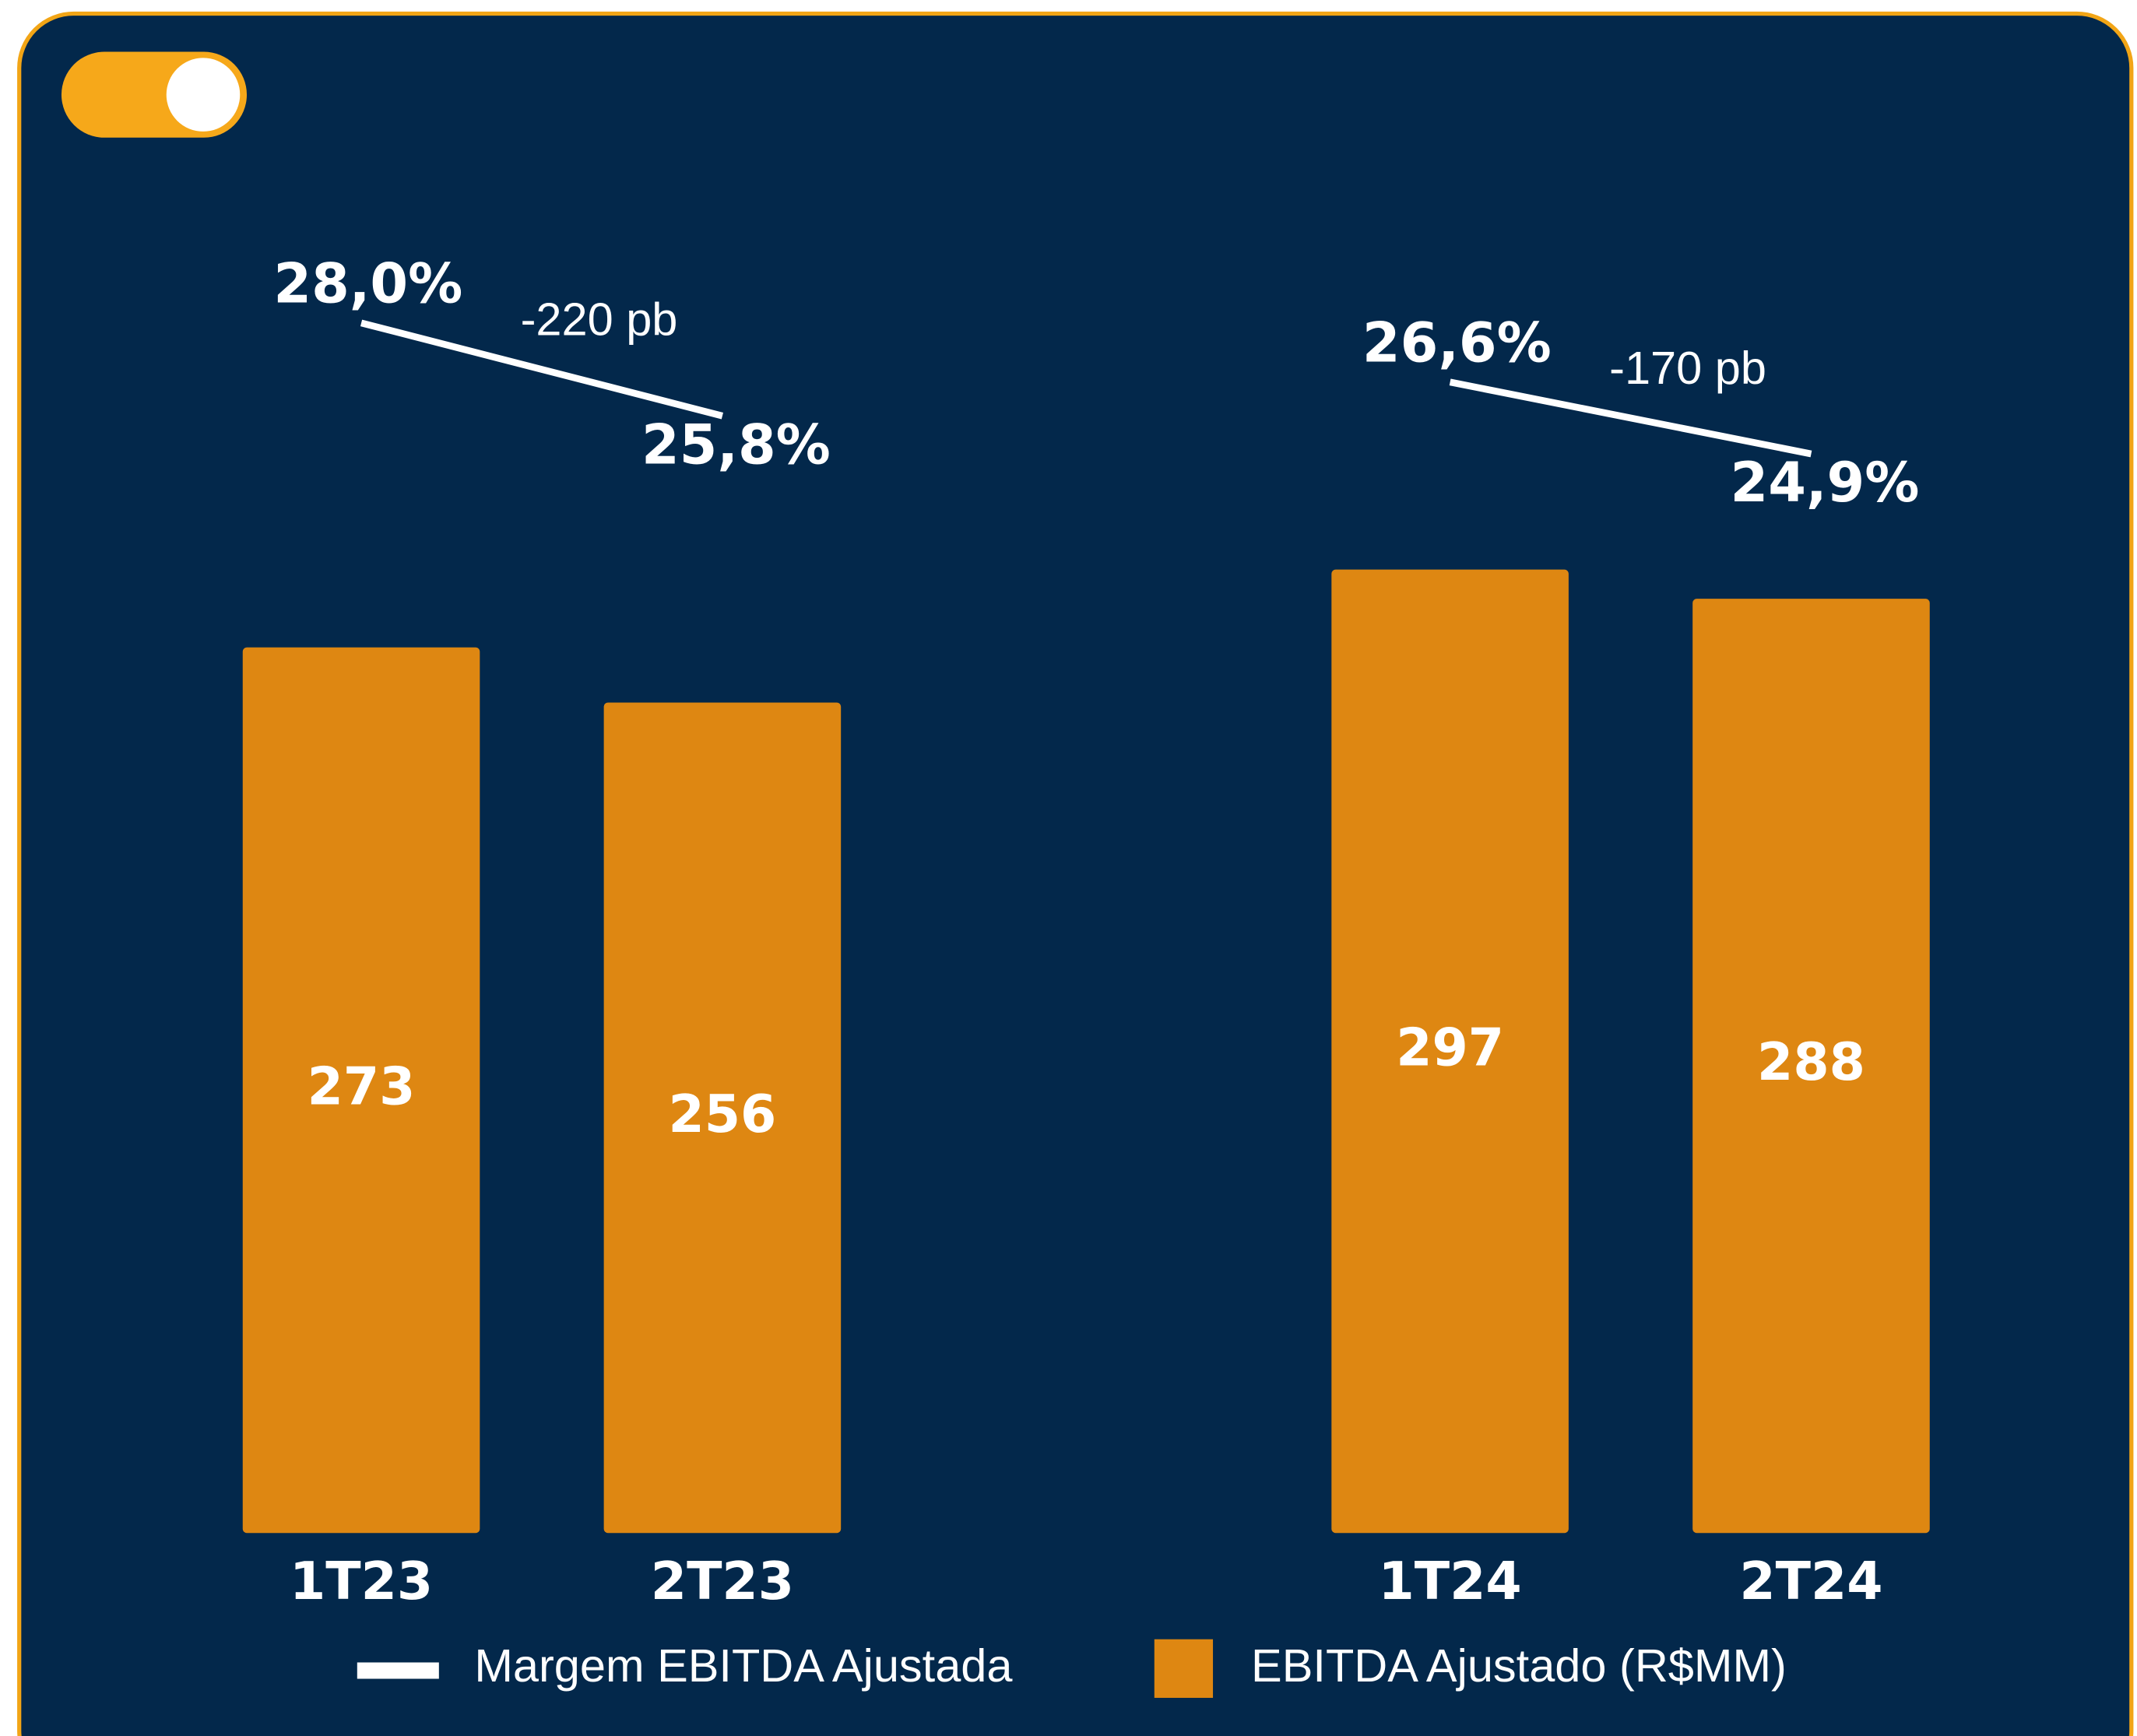 This screenshot has height=1736, width=2137. What do you see at coordinates (1450, 1047) in the screenshot?
I see `bar-value-label: 297` at bounding box center [1450, 1047].